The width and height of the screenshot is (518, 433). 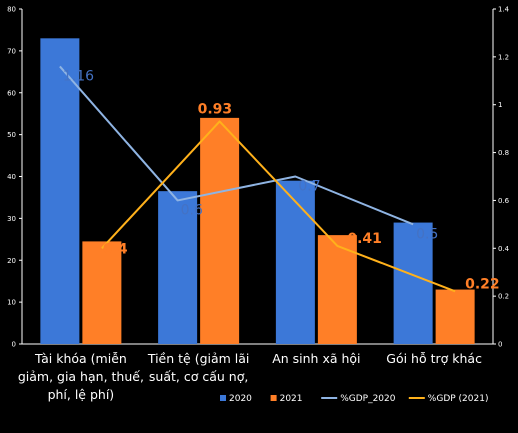 I want to click on x-category-label: An sinh xã hội, so click(x=316, y=358).